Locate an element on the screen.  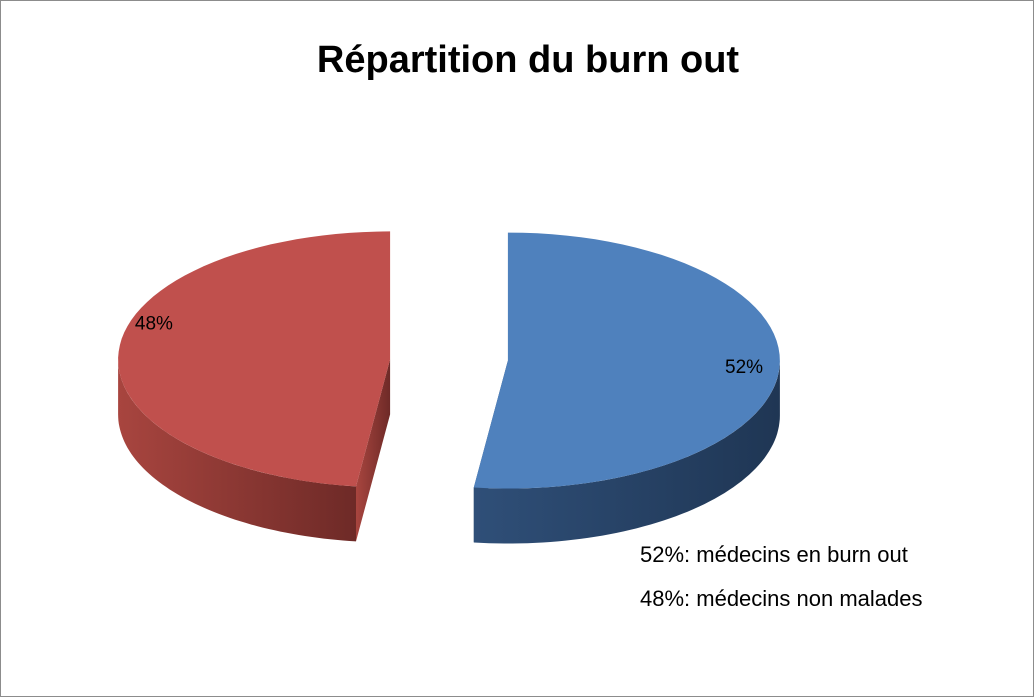
data-label: 48% is located at coordinates (154, 323).